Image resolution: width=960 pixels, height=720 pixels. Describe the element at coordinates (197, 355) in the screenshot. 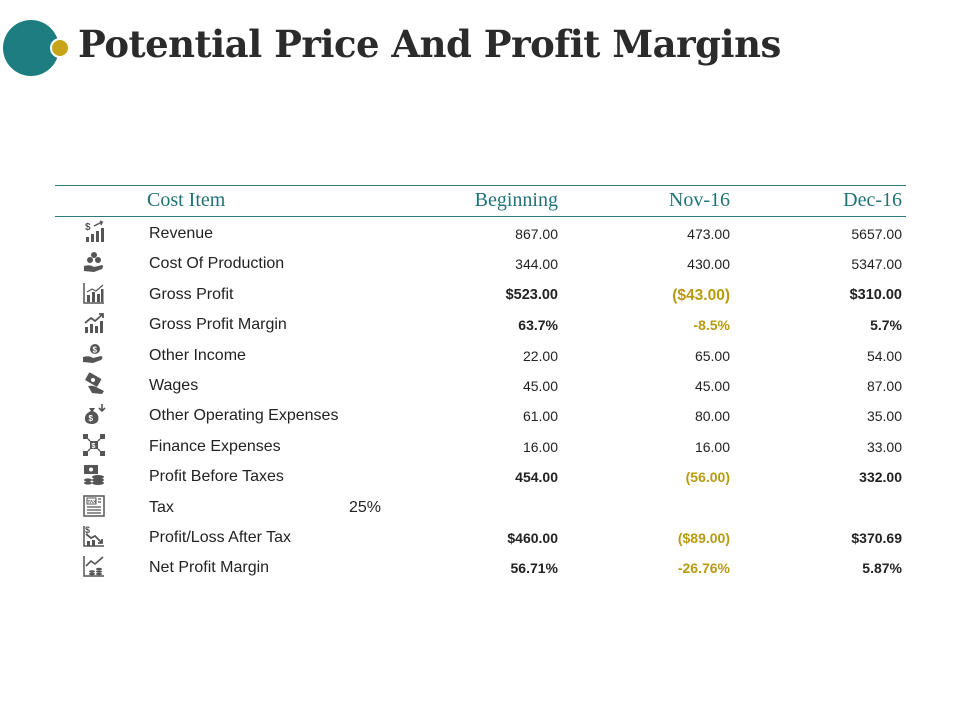

I see `row-label: Other Income` at that location.